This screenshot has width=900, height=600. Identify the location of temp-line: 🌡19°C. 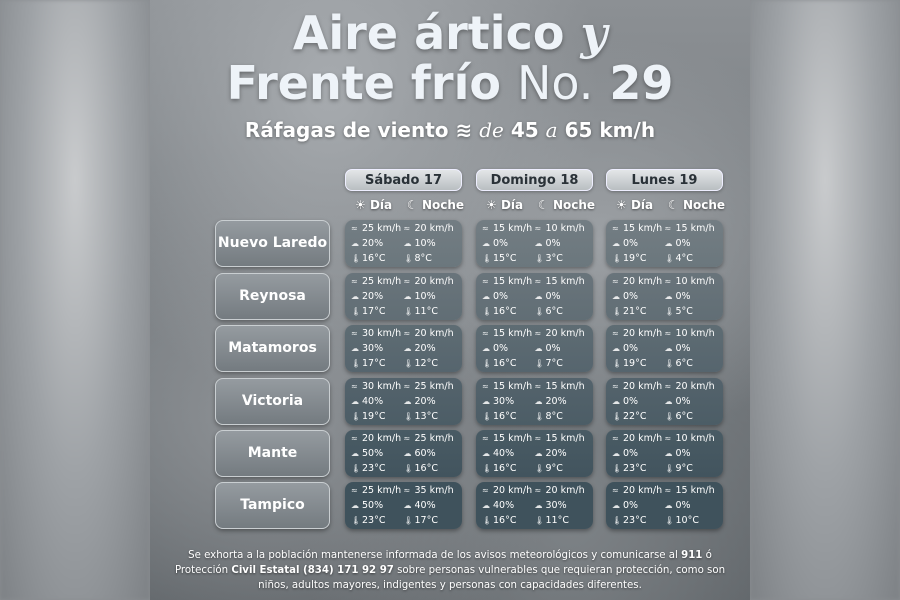
(638, 363).